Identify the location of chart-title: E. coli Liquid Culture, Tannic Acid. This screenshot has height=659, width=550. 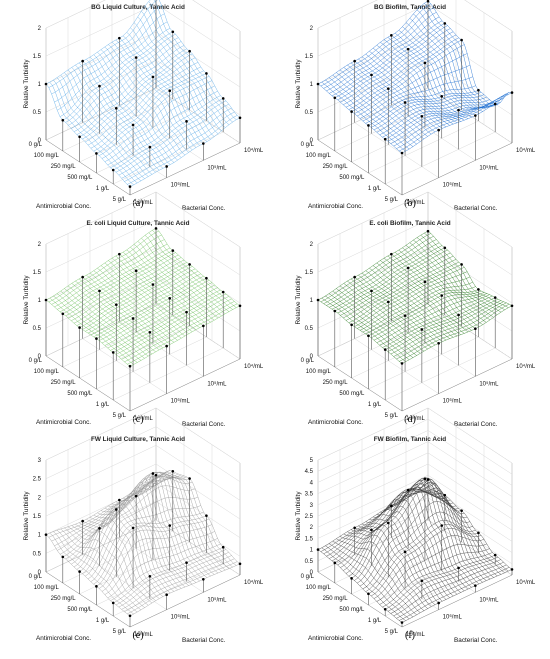
(138, 223).